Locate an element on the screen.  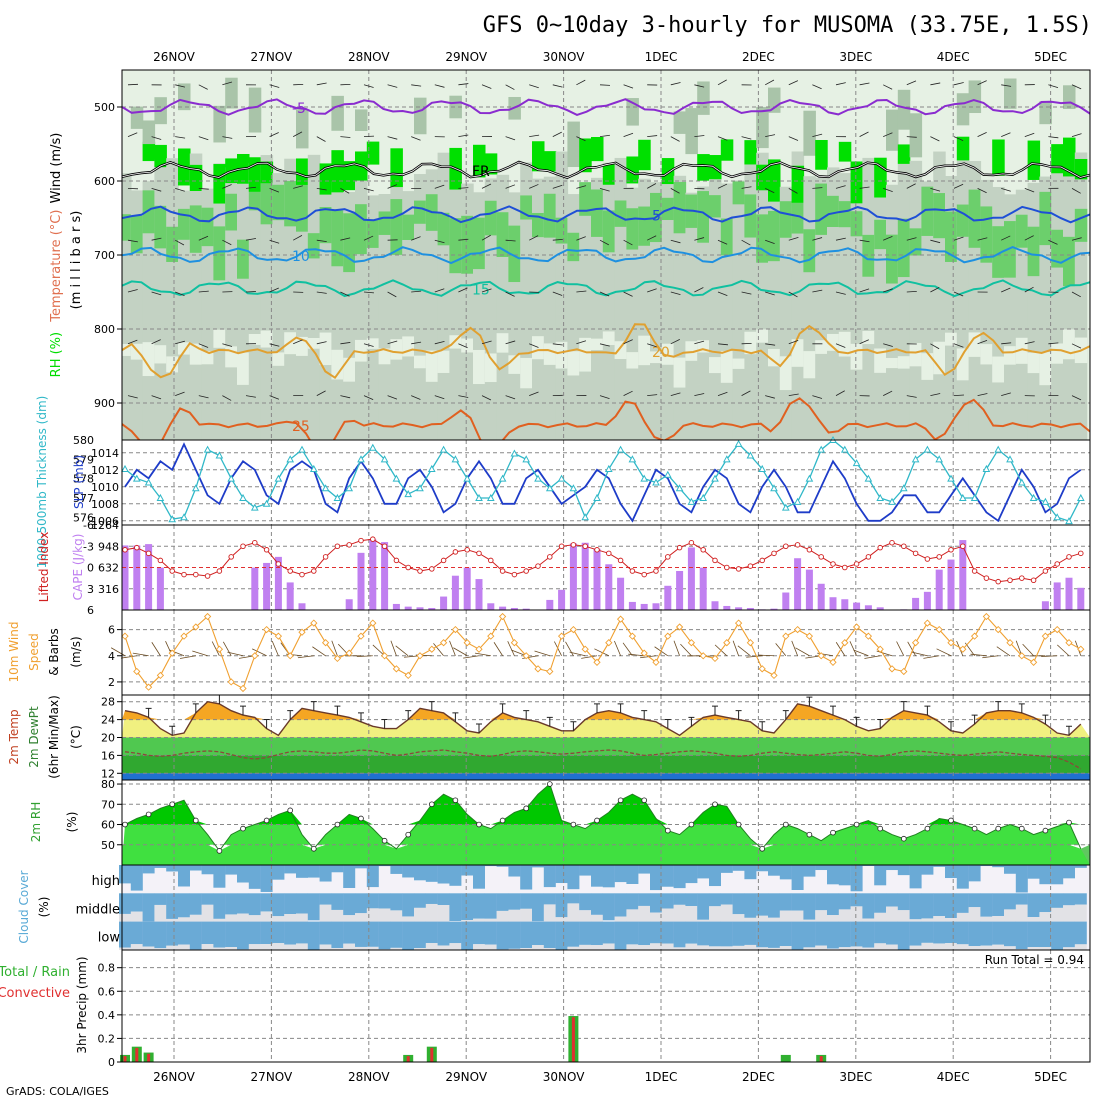
tick-label: 0.2 is located at coordinates (107, 1038).